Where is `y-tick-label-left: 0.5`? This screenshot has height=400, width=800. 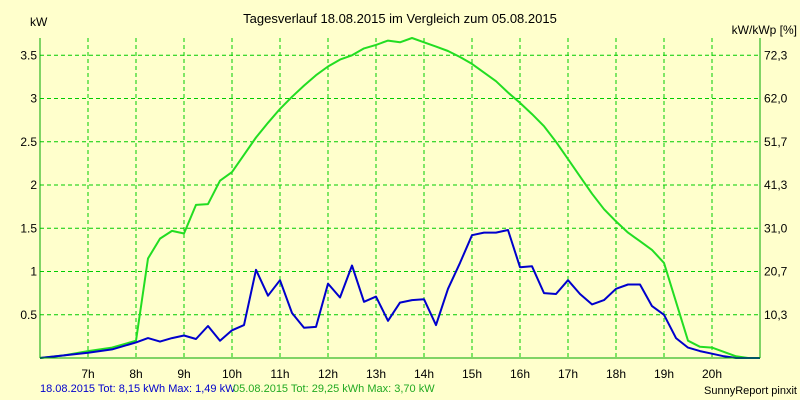
y-tick-label-left: 0.5 is located at coordinates (28, 315).